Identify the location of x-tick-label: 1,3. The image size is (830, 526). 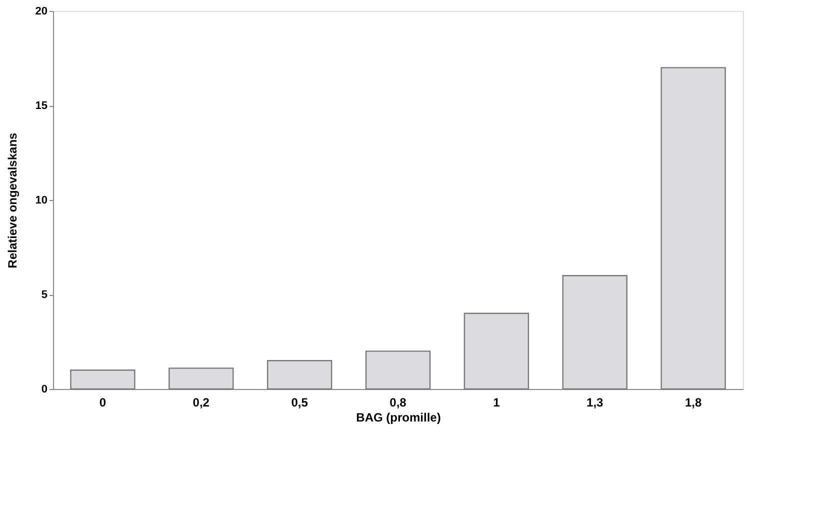
(595, 403).